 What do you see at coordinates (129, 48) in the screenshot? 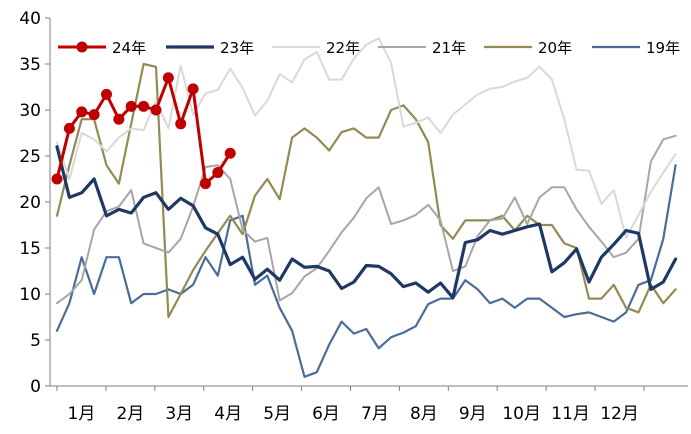
I see `legend-label: 24年` at bounding box center [129, 48].